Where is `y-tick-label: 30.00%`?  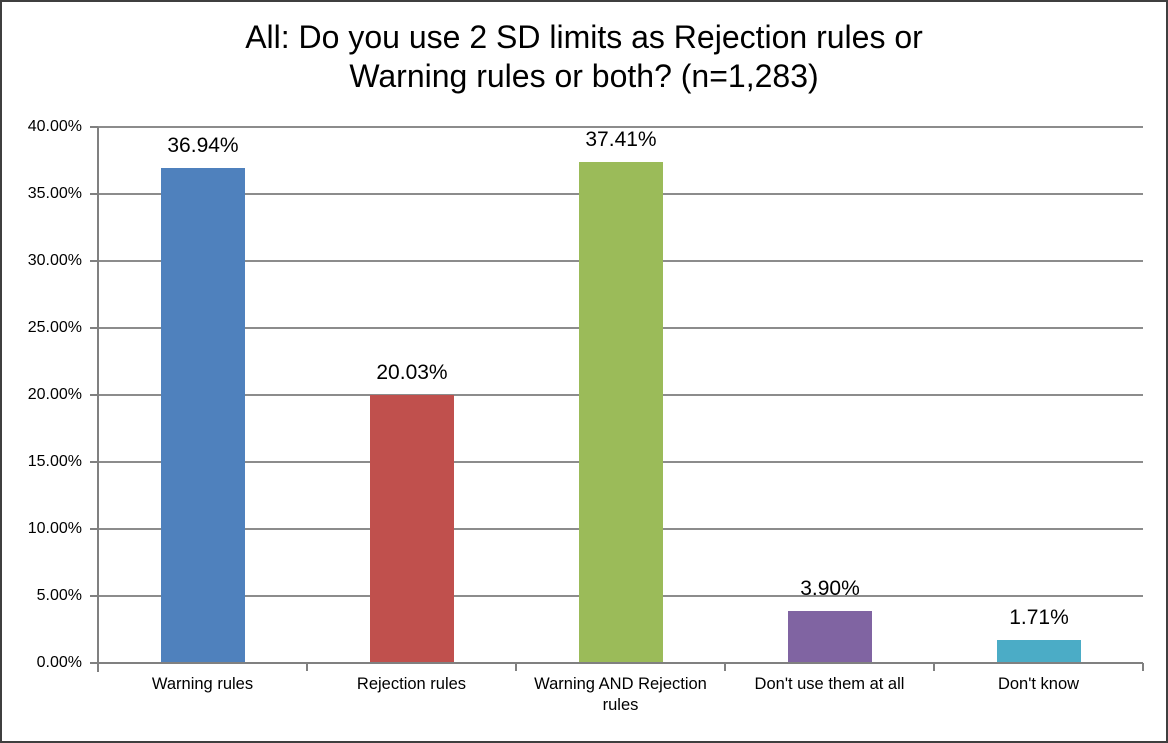 y-tick-label: 30.00% is located at coordinates (54, 260).